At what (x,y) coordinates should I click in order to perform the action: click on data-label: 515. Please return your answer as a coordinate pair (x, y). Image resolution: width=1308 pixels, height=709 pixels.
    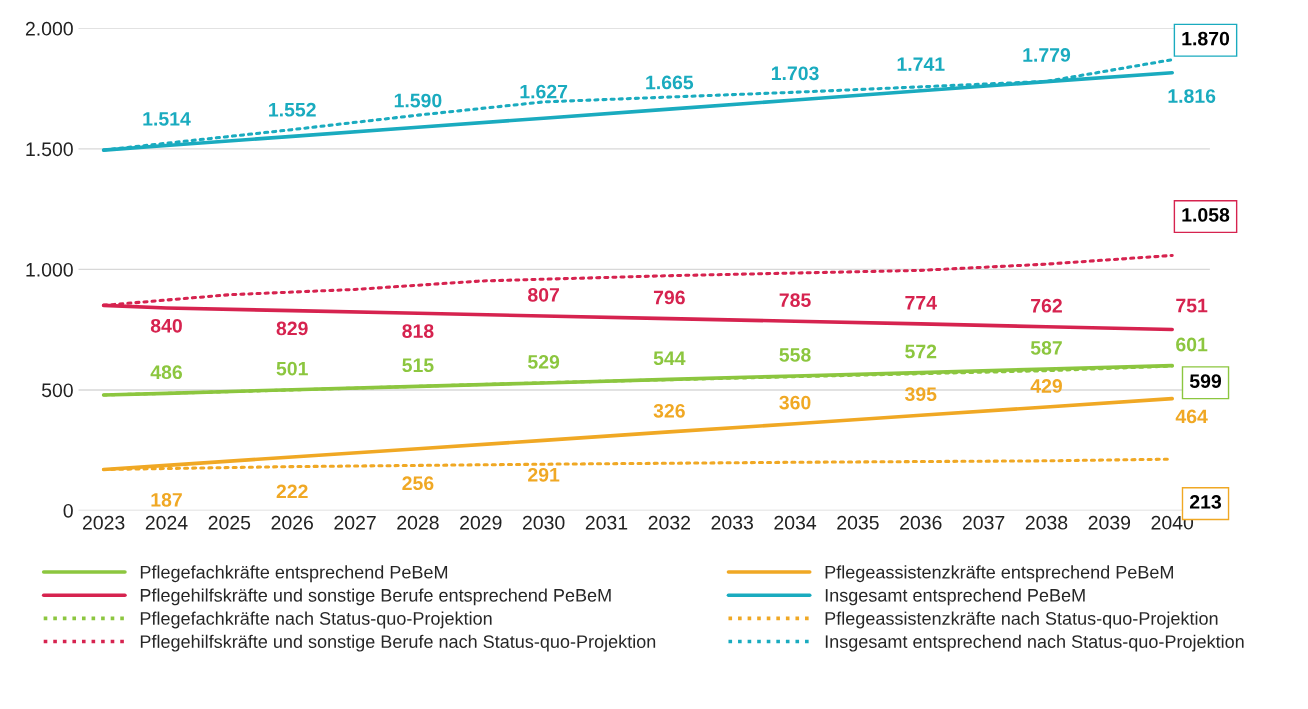
    Looking at the image, I should click on (418, 365).